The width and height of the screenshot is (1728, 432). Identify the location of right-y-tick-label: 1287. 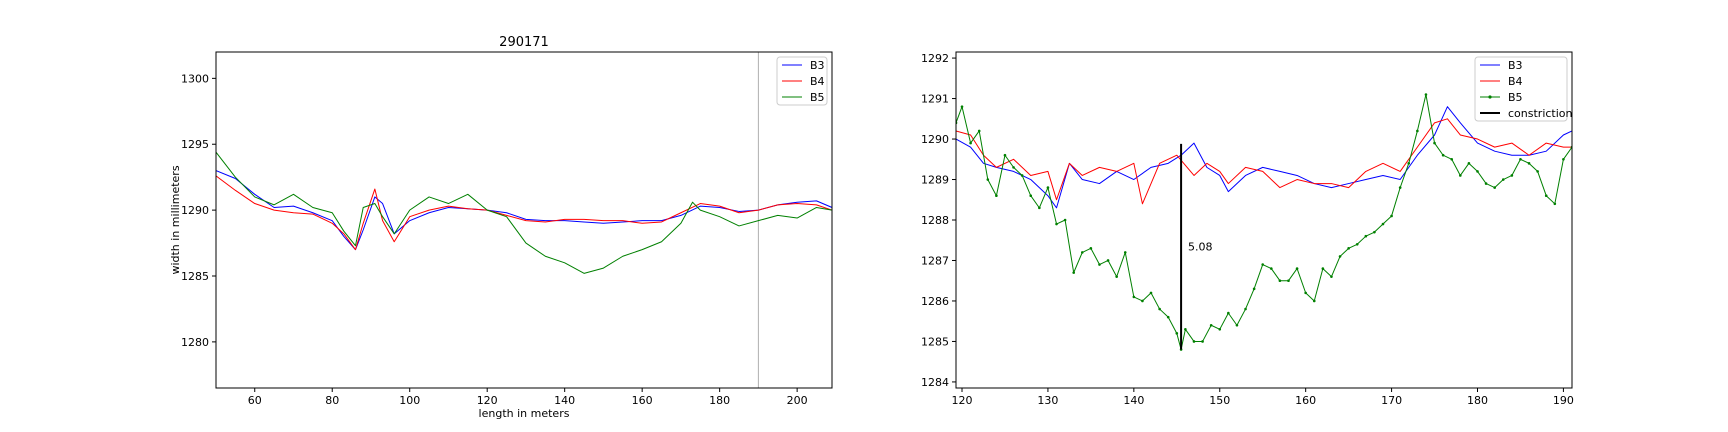
(935, 260).